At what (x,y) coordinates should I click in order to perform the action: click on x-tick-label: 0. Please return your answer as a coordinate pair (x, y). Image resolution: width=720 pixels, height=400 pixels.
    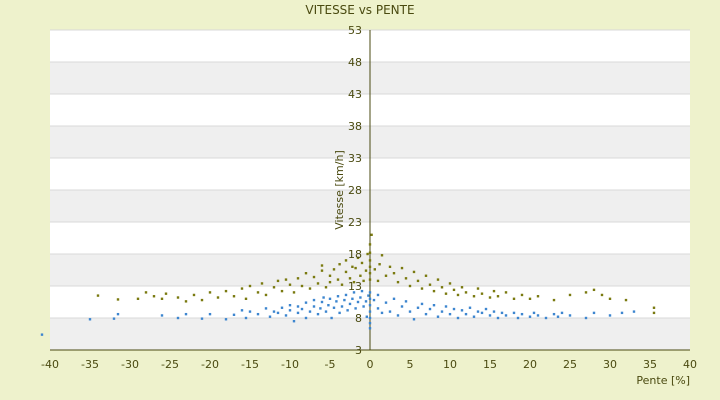
    Looking at the image, I should click on (370, 364).